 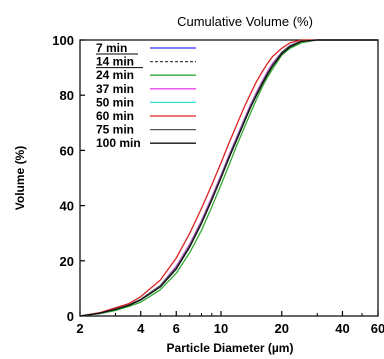 I want to click on legend-label: 7 min, so click(x=111, y=48).